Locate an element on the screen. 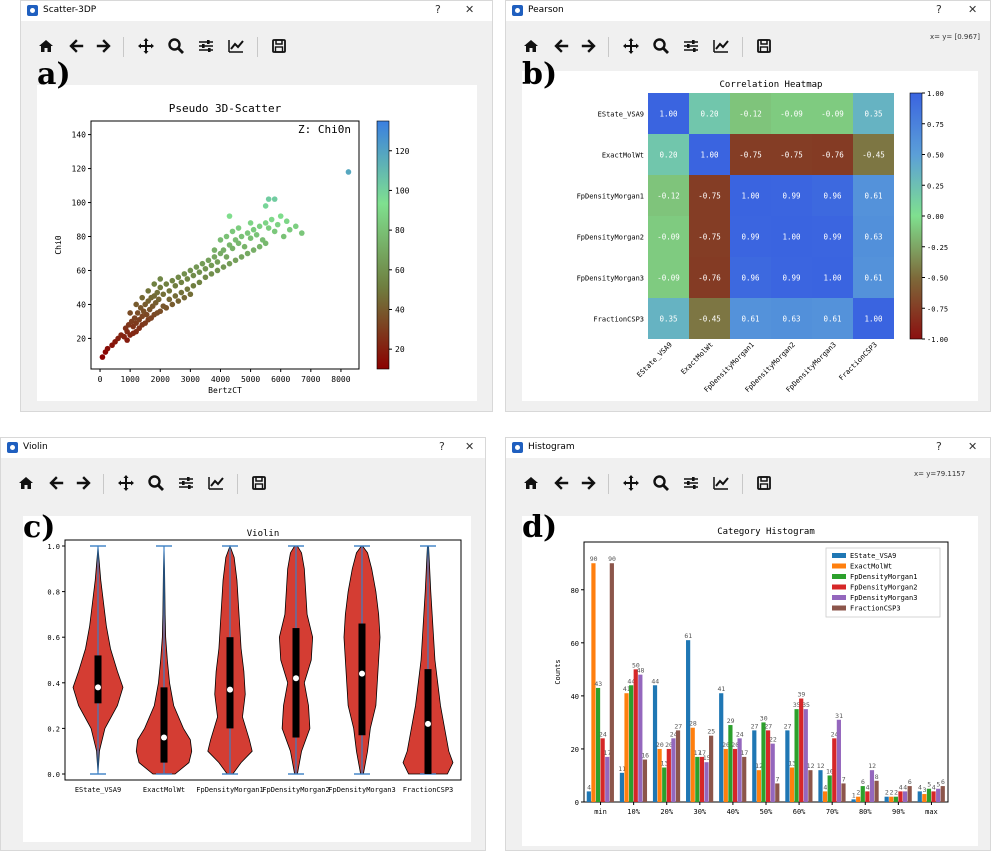 The height and width of the screenshot is (851, 991). configure-icon is located at coordinates (186, 483).